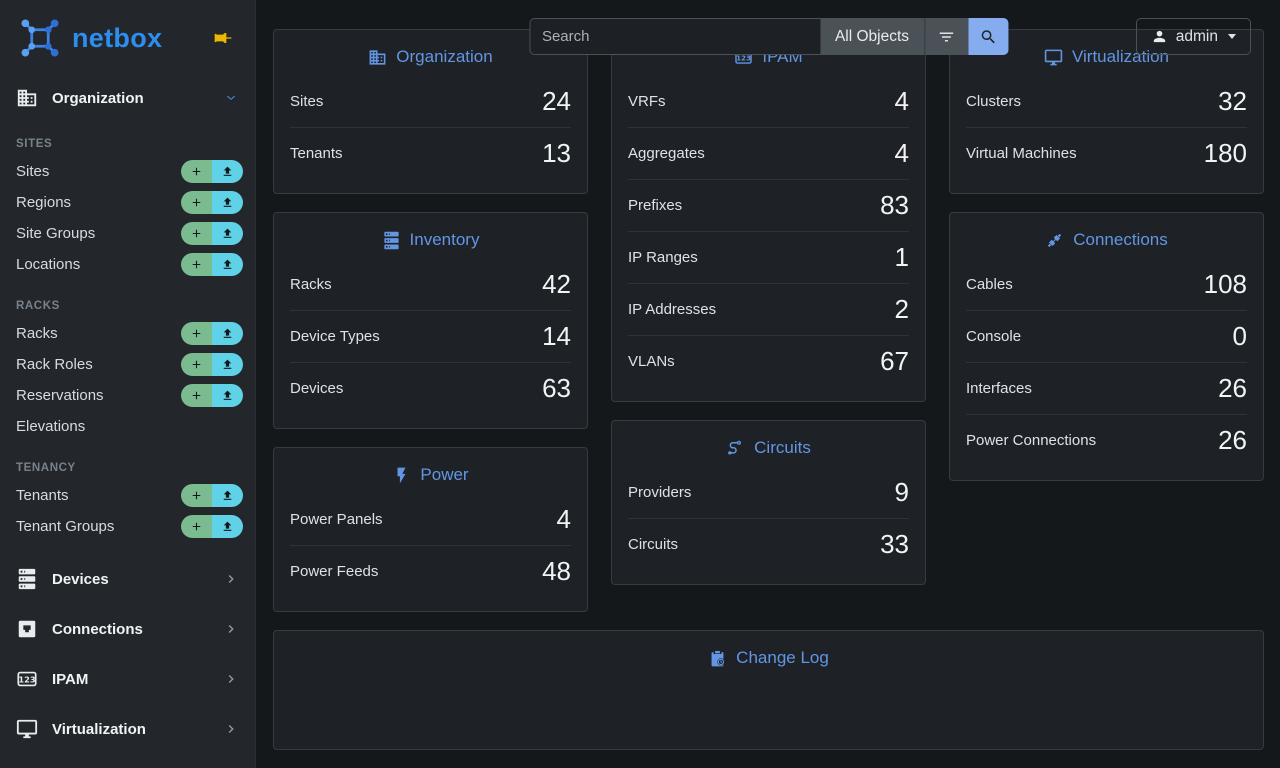 This screenshot has width=1280, height=768. Describe the element at coordinates (42, 495) in the screenshot. I see `sidebar-link-tenants: Tenants` at that location.